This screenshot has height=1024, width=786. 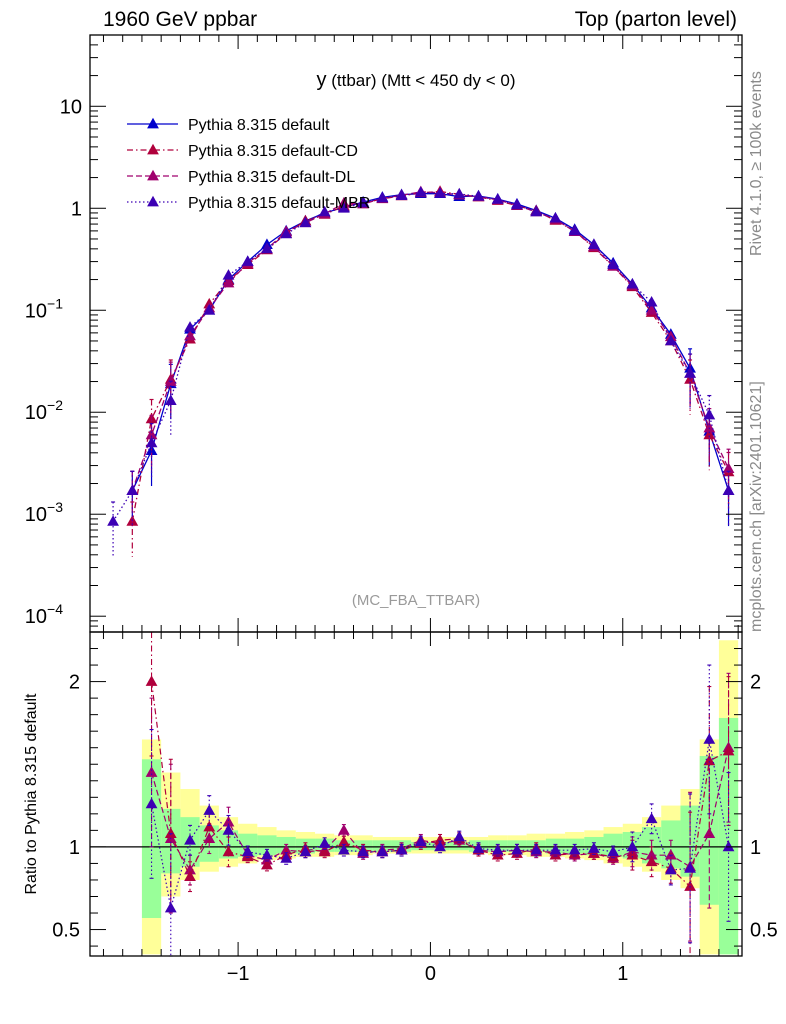 What do you see at coordinates (755, 848) in the screenshot?
I see `ratio-y-tick-label-right: 1` at bounding box center [755, 848].